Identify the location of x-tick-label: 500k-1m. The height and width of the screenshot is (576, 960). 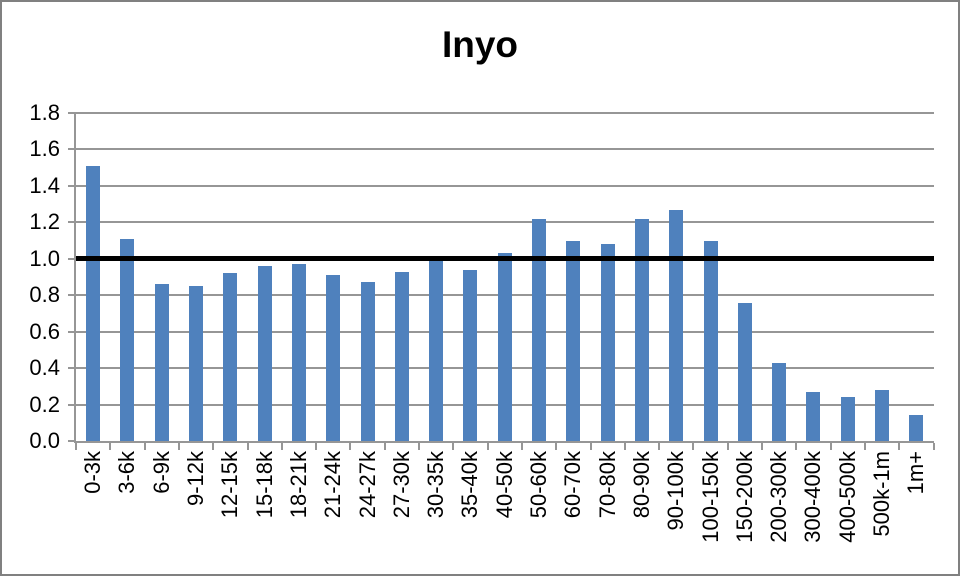
(882, 494).